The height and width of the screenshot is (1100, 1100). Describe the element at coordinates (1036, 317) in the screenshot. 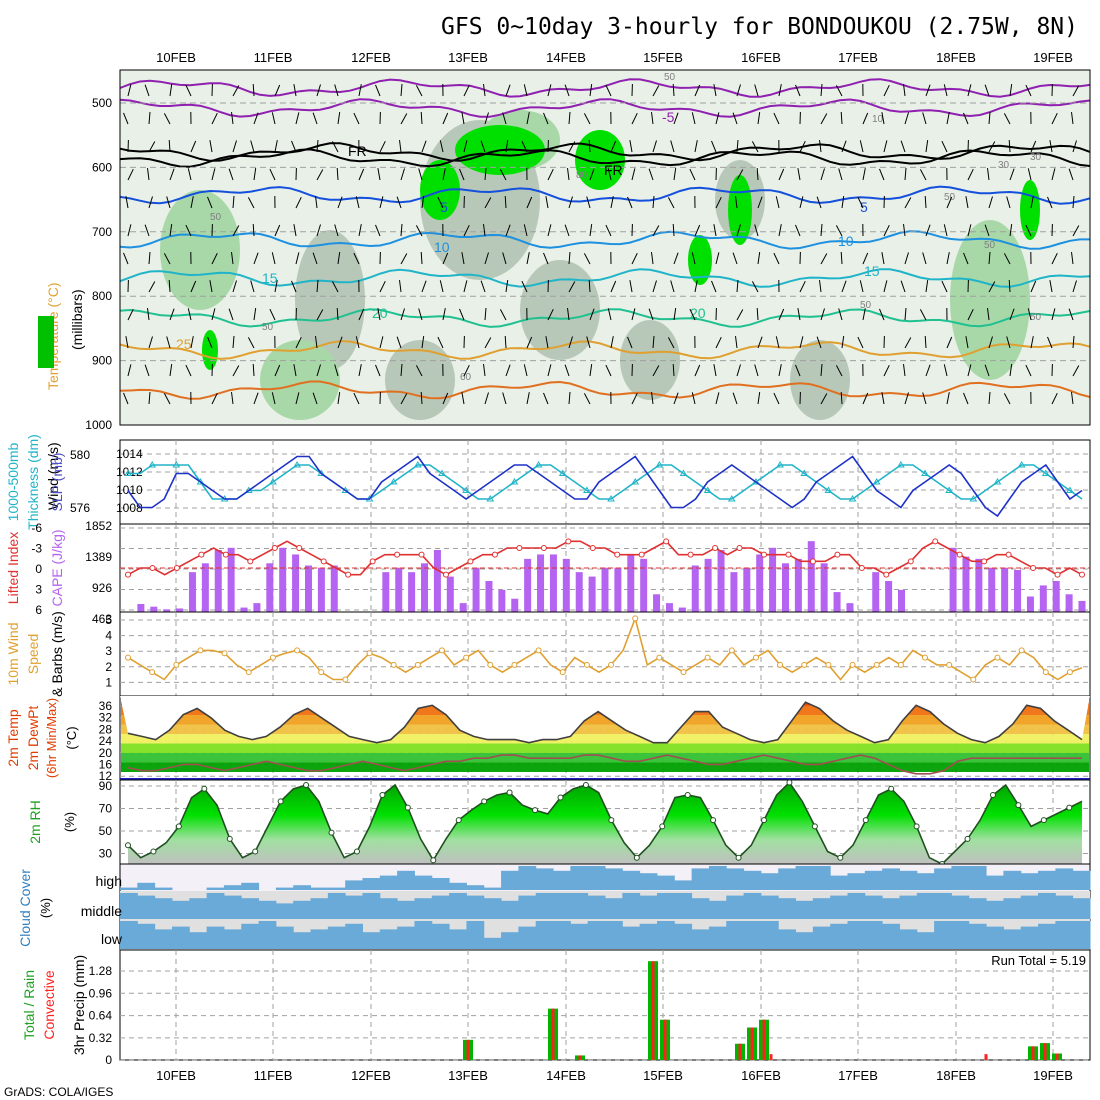

I see `rh-contour-label: 50` at that location.